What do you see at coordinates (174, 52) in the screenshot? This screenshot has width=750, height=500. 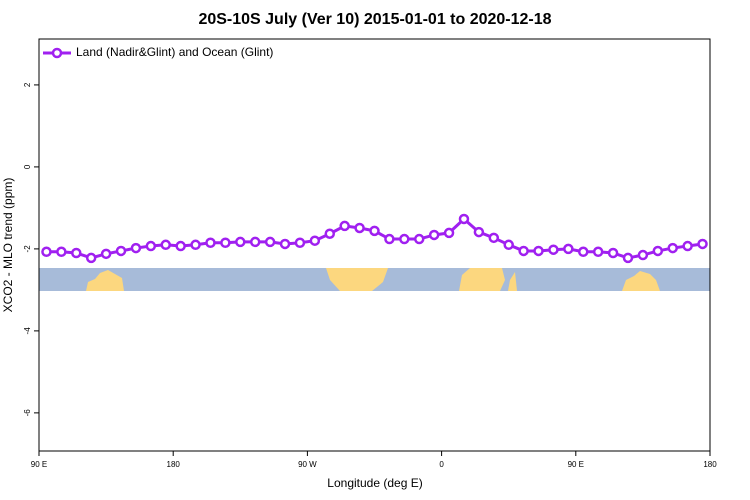 I see `legend-label: Land (Nadir&Glint) and Ocean (Glint)` at bounding box center [174, 52].